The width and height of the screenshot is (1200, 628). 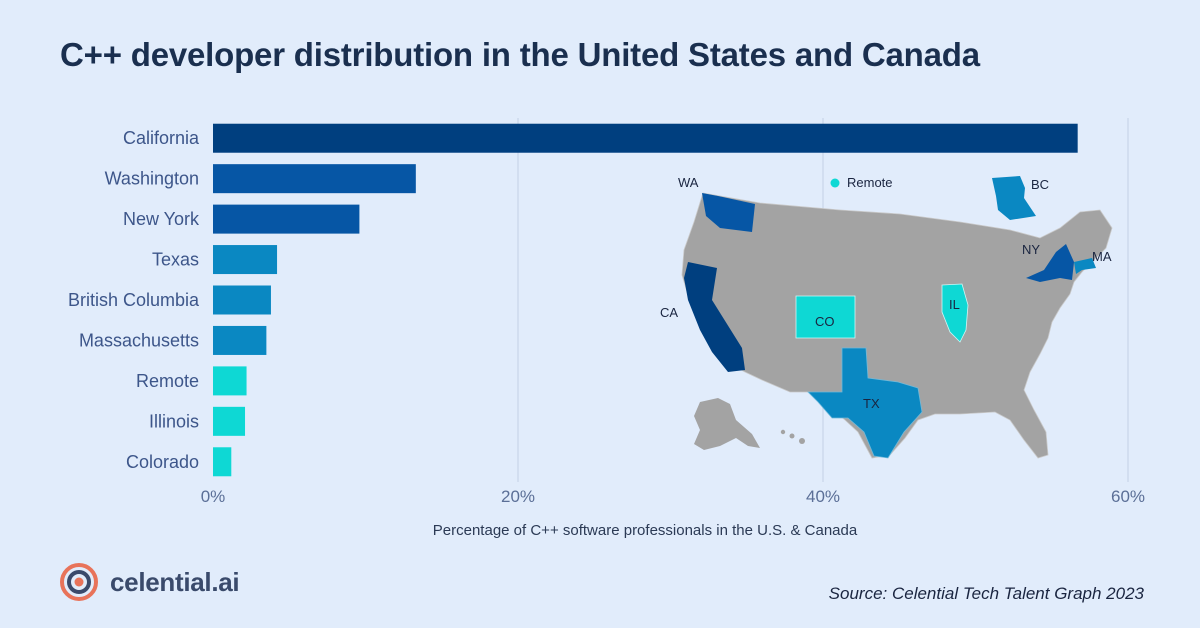 What do you see at coordinates (161, 138) in the screenshot?
I see `category-label: California` at bounding box center [161, 138].